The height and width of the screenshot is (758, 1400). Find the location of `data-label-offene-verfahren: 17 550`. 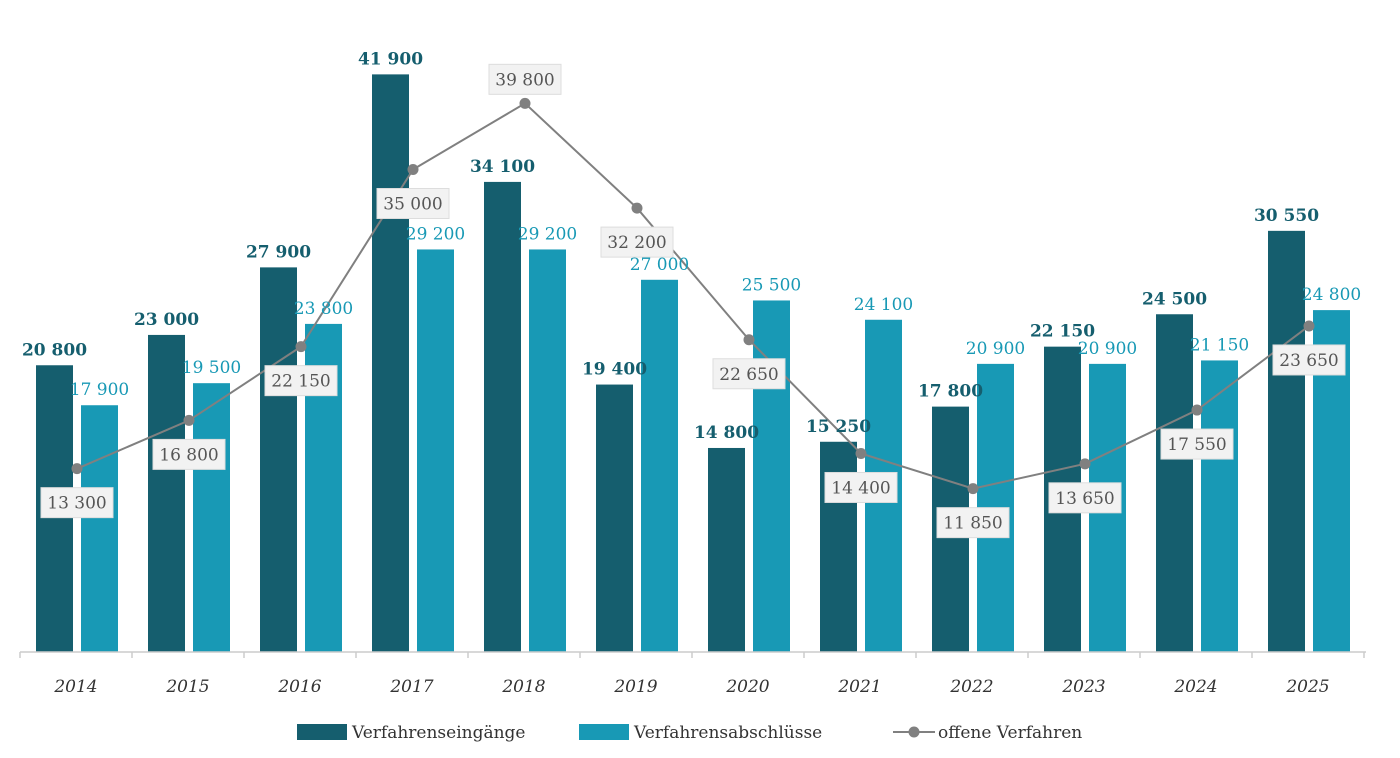

data-label-offene-verfahren: 17 550 is located at coordinates (1196, 445).